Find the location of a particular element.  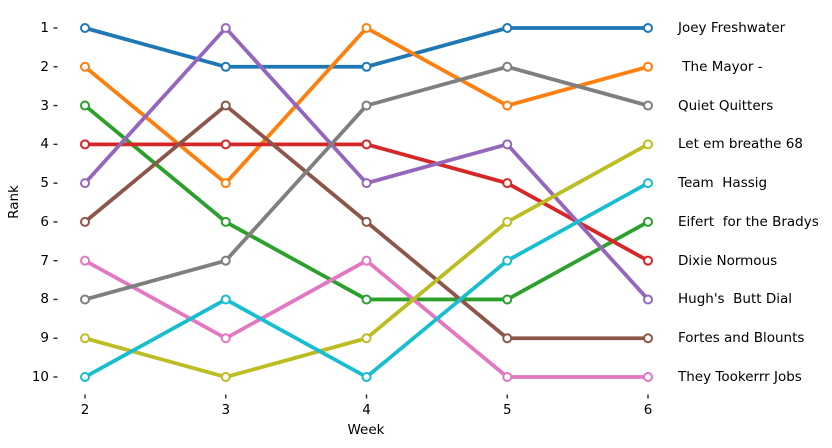

series-line-joey-freshwater is located at coordinates (366, 47).